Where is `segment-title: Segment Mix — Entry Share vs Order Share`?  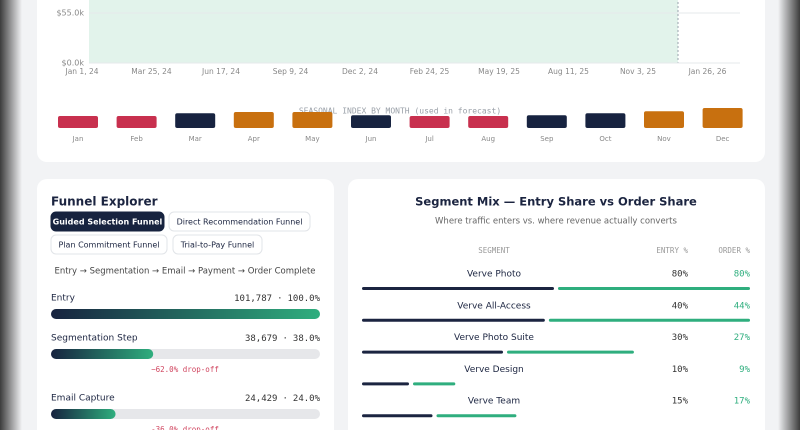
segment-title: Segment Mix — Entry Share vs Order Share is located at coordinates (556, 202).